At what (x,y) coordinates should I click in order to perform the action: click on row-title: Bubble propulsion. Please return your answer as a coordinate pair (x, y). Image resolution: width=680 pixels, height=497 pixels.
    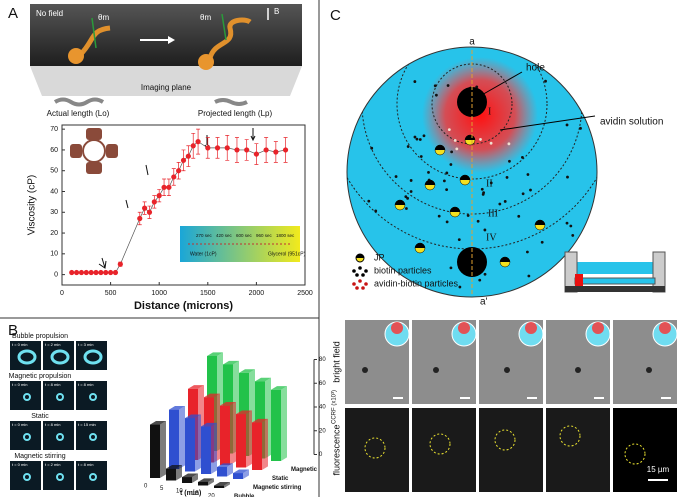
    Looking at the image, I should click on (40, 336).